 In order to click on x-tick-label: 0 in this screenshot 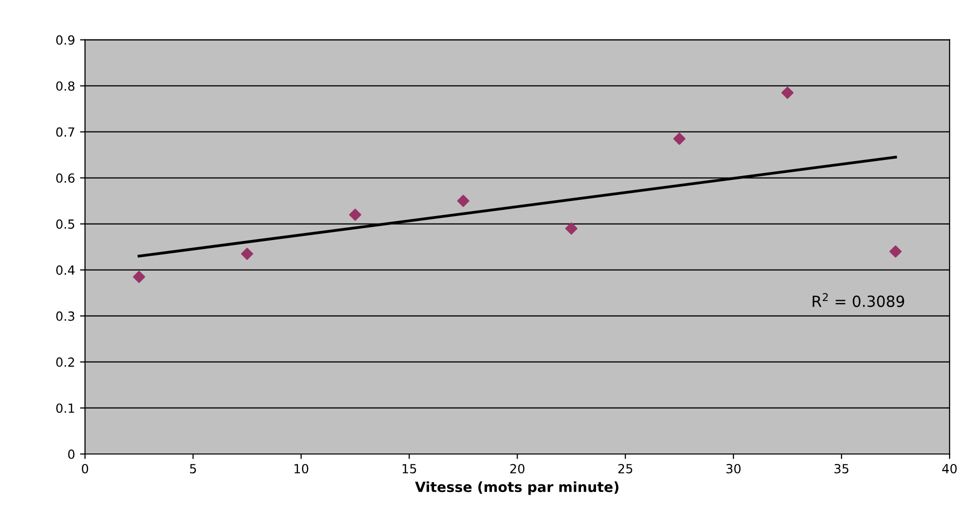, I will do `click(85, 469)`.